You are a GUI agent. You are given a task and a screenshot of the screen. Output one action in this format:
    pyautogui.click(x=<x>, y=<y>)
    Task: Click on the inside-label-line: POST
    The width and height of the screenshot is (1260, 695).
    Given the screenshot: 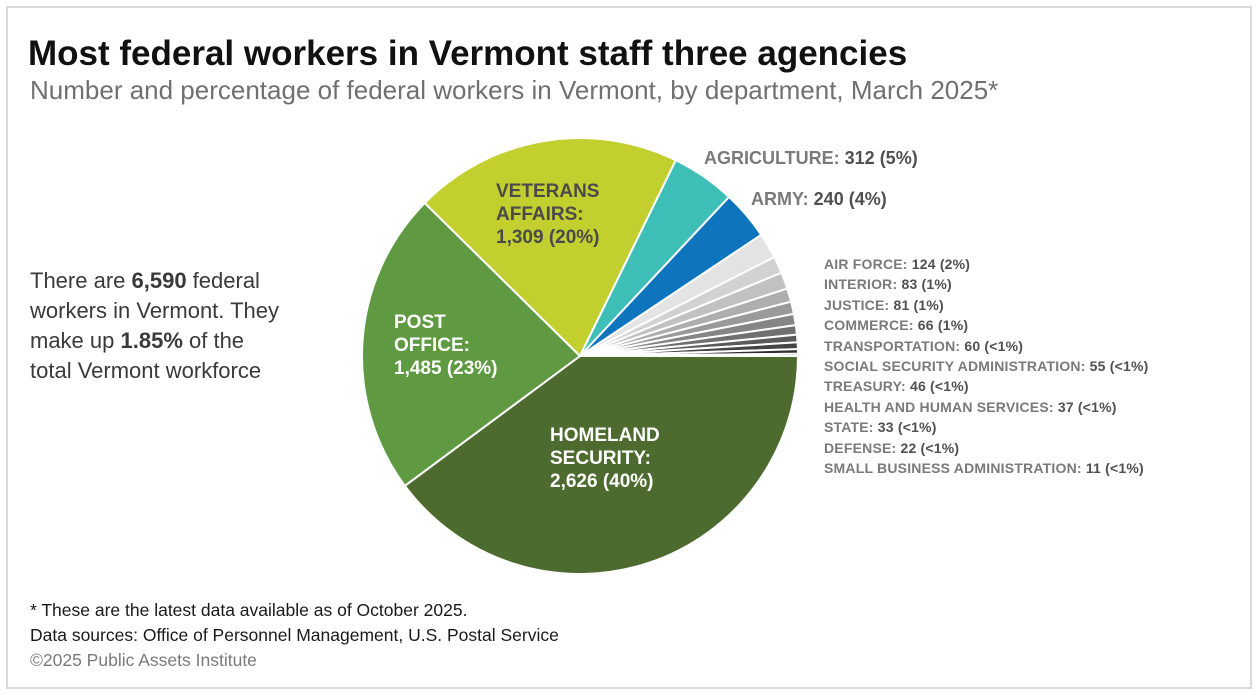 What is the action you would take?
    pyautogui.click(x=420, y=322)
    